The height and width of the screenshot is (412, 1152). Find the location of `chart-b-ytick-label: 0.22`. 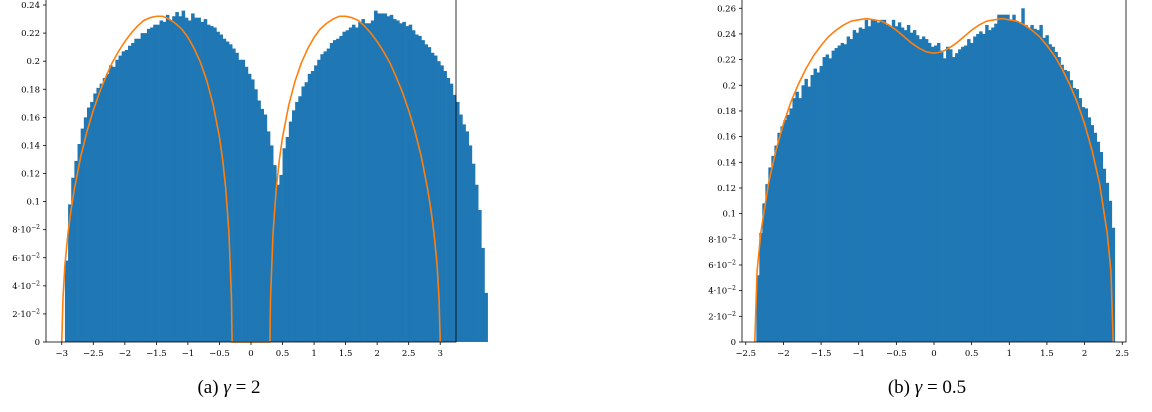

chart-b-ytick-label: 0.22 is located at coordinates (726, 61).